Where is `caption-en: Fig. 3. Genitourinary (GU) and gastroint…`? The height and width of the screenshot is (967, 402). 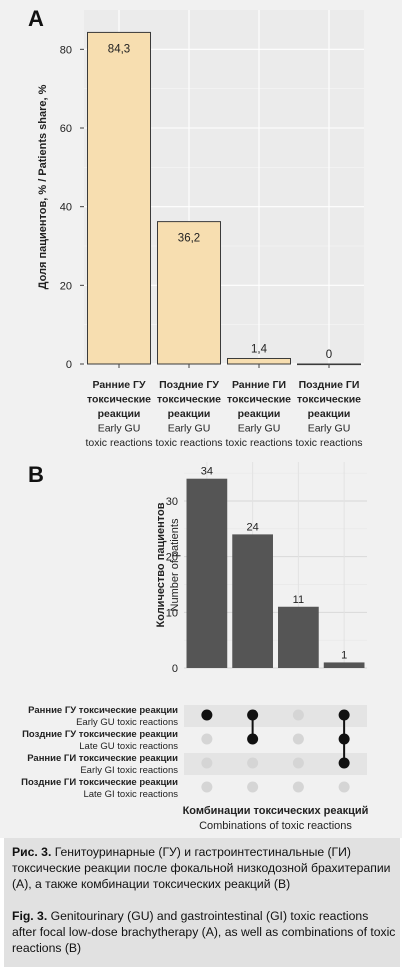
caption-en: Fig. 3. Genitourinary (GU) and gastroint… is located at coordinates (204, 932).